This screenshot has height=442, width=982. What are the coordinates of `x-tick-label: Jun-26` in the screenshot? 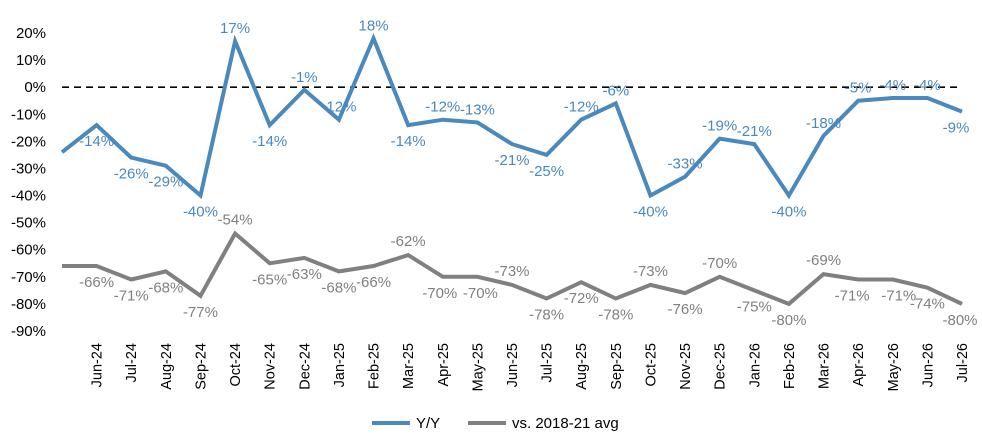 It's located at (928, 365).